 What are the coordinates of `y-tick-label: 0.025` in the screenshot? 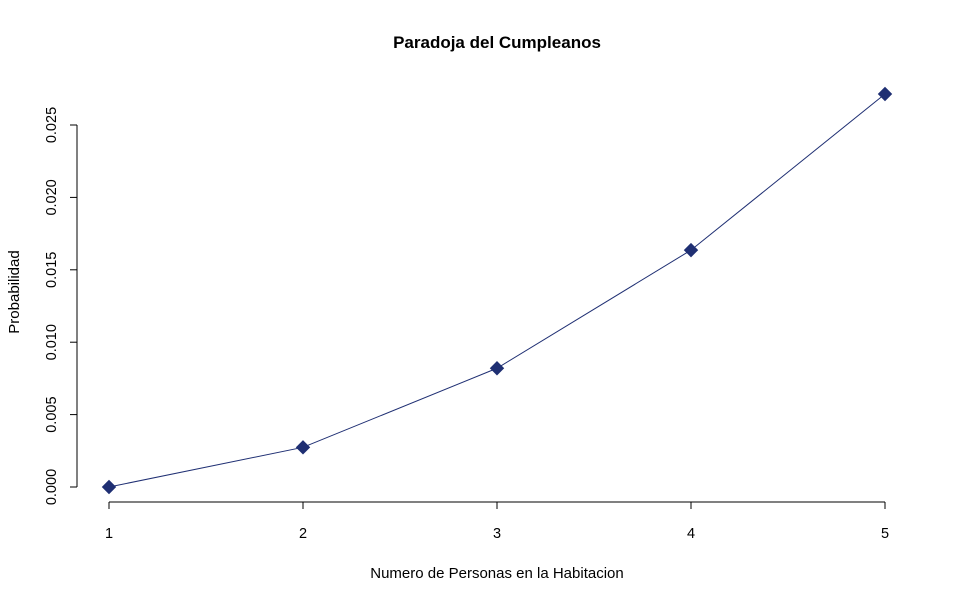 It's located at (52, 125).